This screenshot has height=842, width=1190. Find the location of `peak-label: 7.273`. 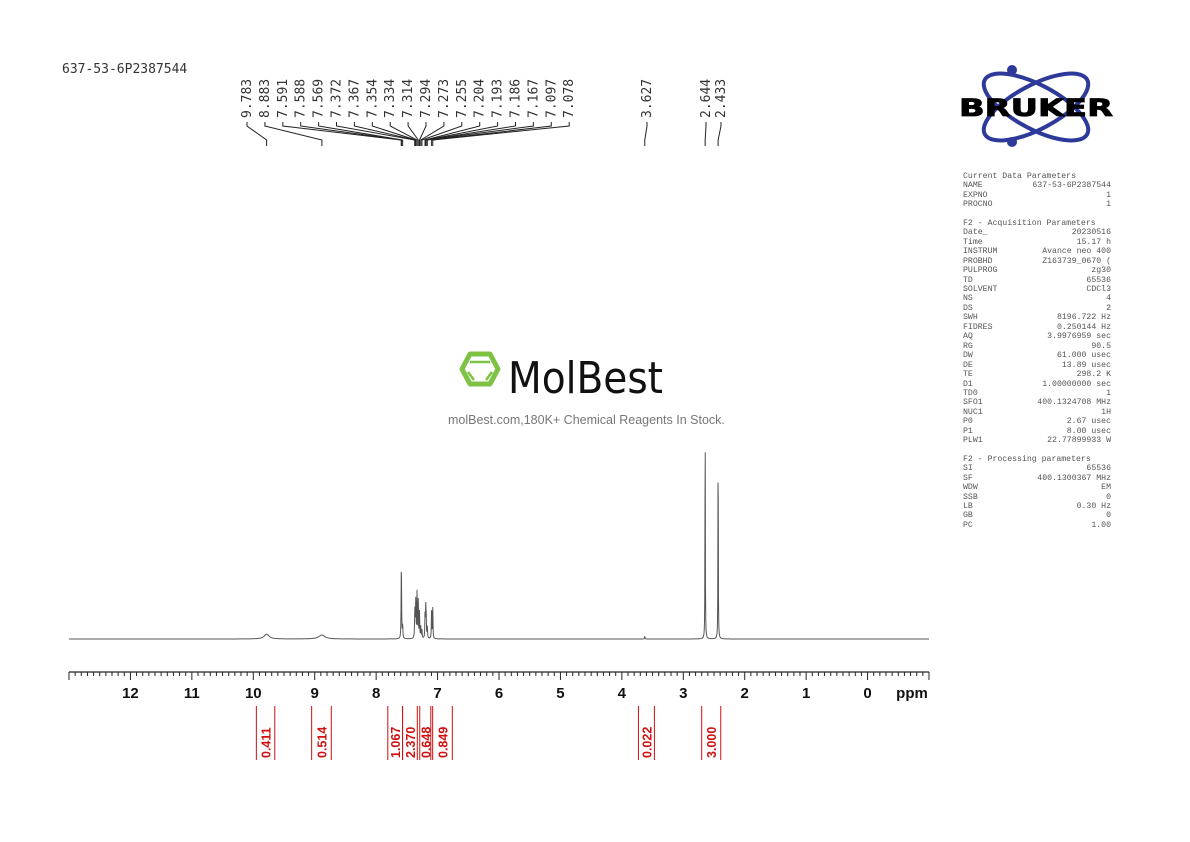

peak-label: 7.273 is located at coordinates (444, 98).